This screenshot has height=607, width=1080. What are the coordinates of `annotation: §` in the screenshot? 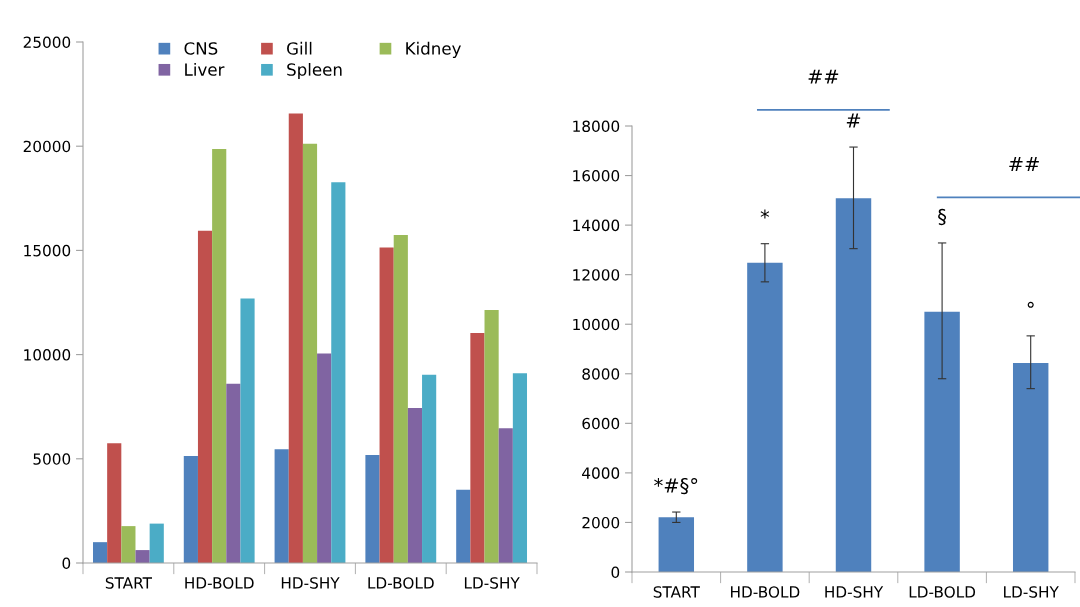 It's located at (942, 217).